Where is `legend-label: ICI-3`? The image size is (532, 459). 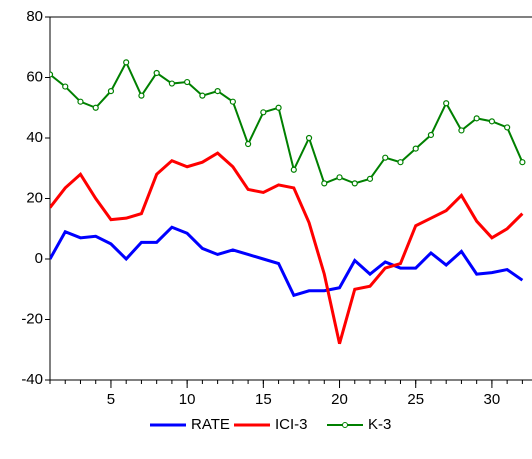 legend-label: ICI-3 is located at coordinates (291, 424).